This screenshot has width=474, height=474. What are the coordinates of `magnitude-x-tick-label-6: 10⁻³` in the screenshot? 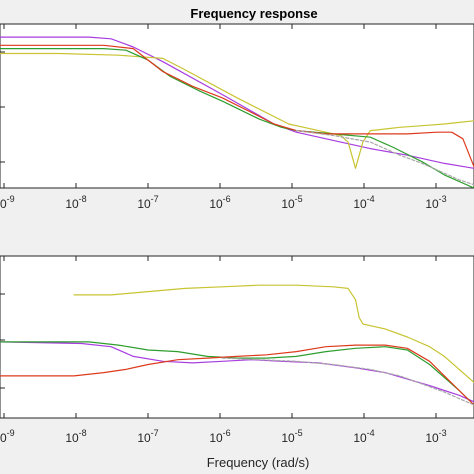 It's located at (435, 202).